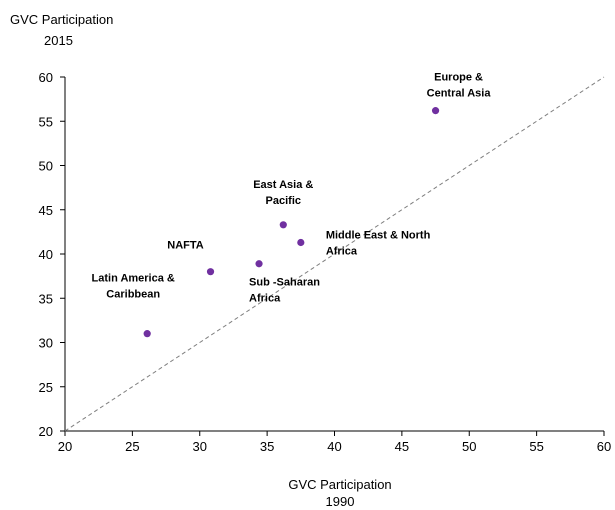 The height and width of the screenshot is (510, 615). Describe the element at coordinates (46, 298) in the screenshot. I see `y-tick-label: 35` at that location.